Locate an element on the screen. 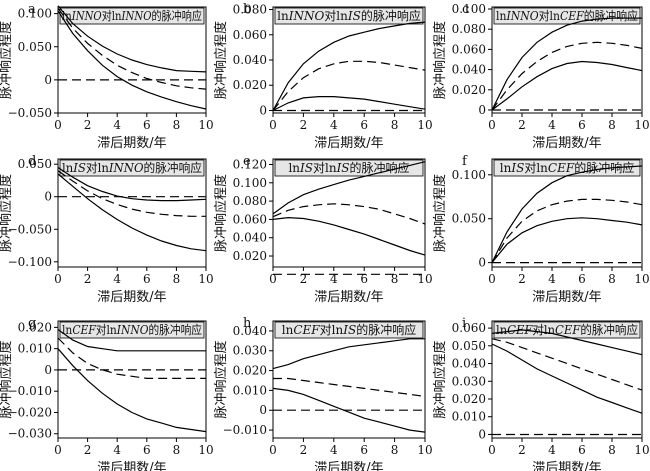 The width and height of the screenshot is (650, 471). panel-title: lnIS对lnIS的脉冲响应 is located at coordinates (348, 167).